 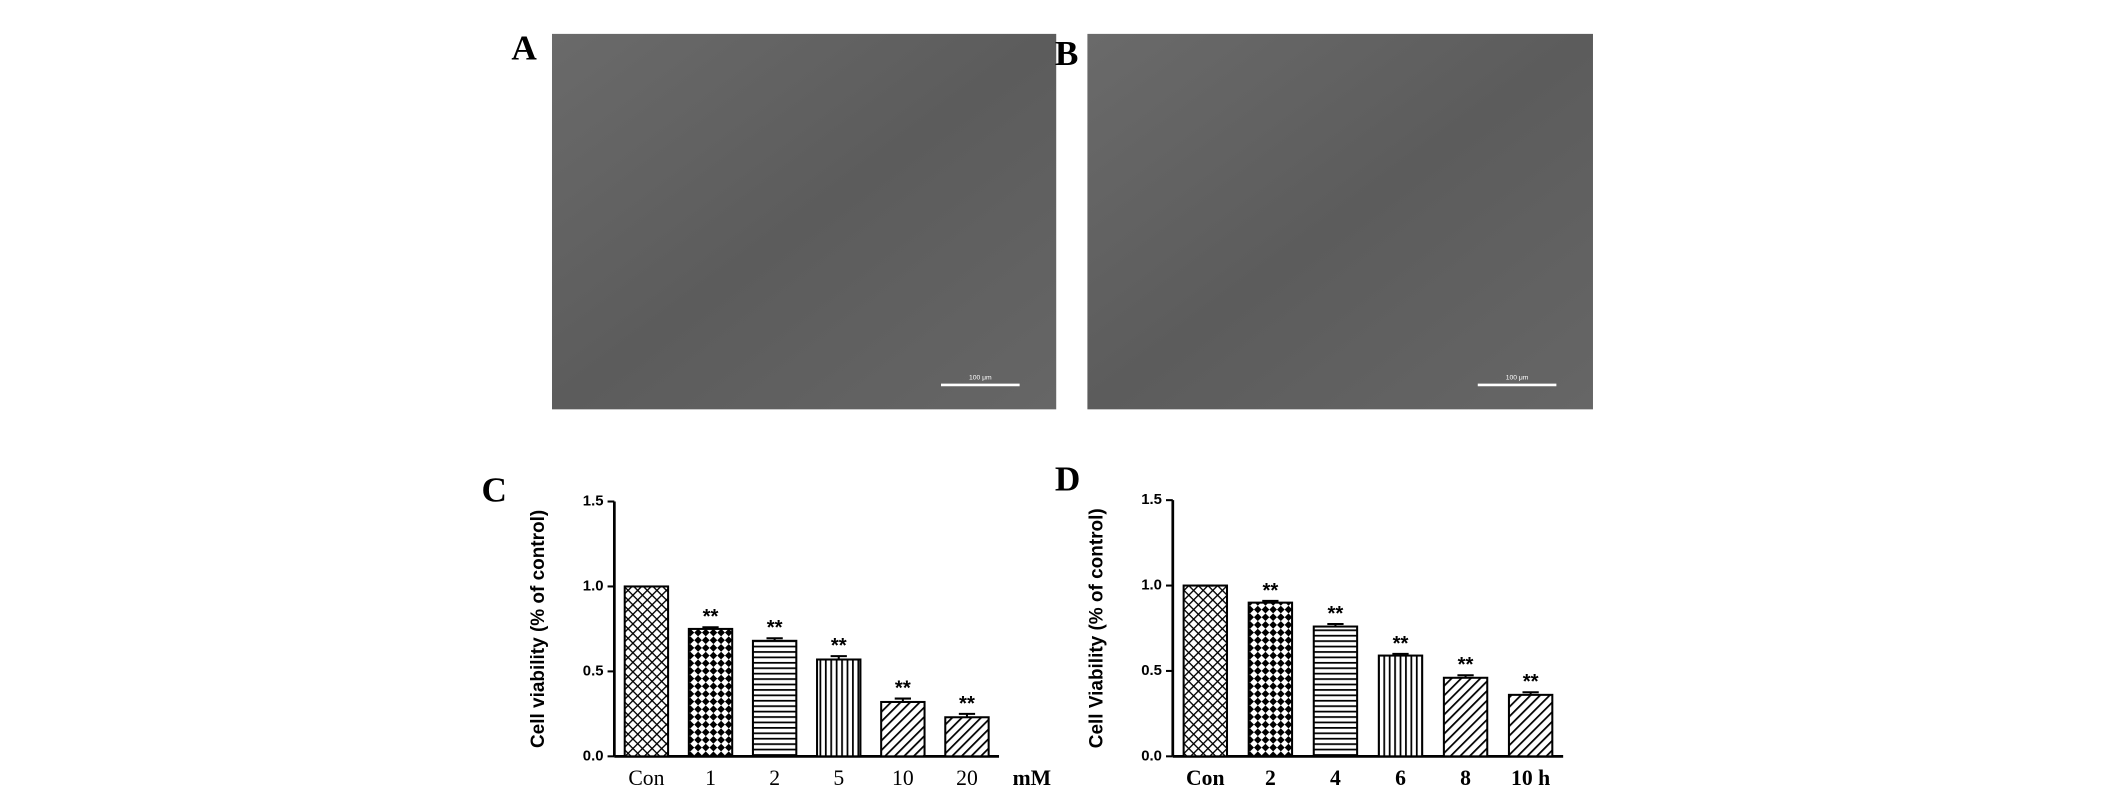 What do you see at coordinates (1335, 778) in the screenshot?
I see `x-tick-label: 4` at bounding box center [1335, 778].